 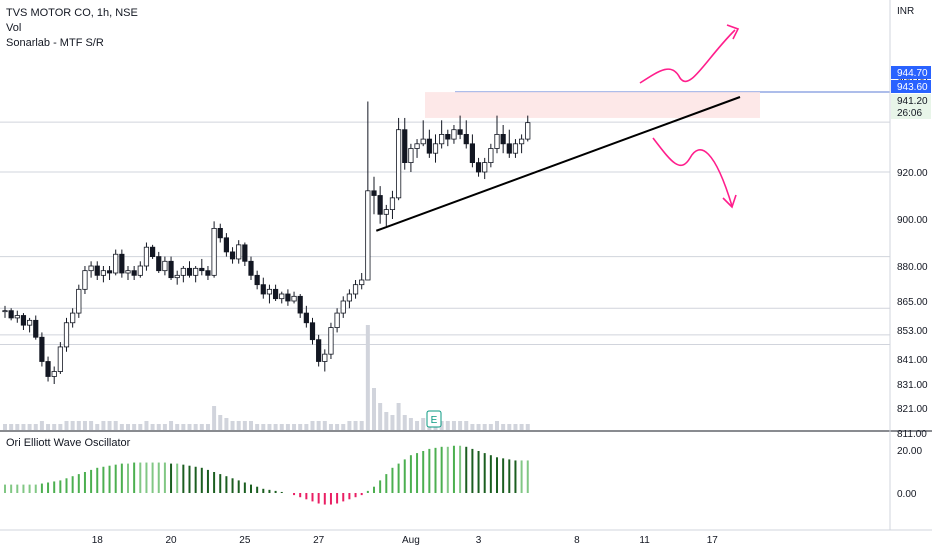 What do you see at coordinates (98, 540) in the screenshot?
I see `time-tick-label: 18` at bounding box center [98, 540].